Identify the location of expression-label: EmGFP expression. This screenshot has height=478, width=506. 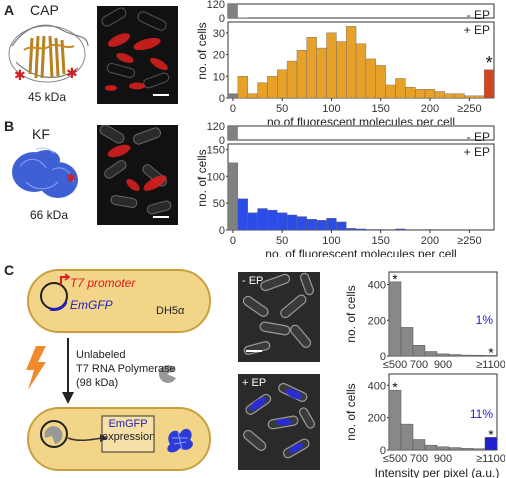
(129, 431).